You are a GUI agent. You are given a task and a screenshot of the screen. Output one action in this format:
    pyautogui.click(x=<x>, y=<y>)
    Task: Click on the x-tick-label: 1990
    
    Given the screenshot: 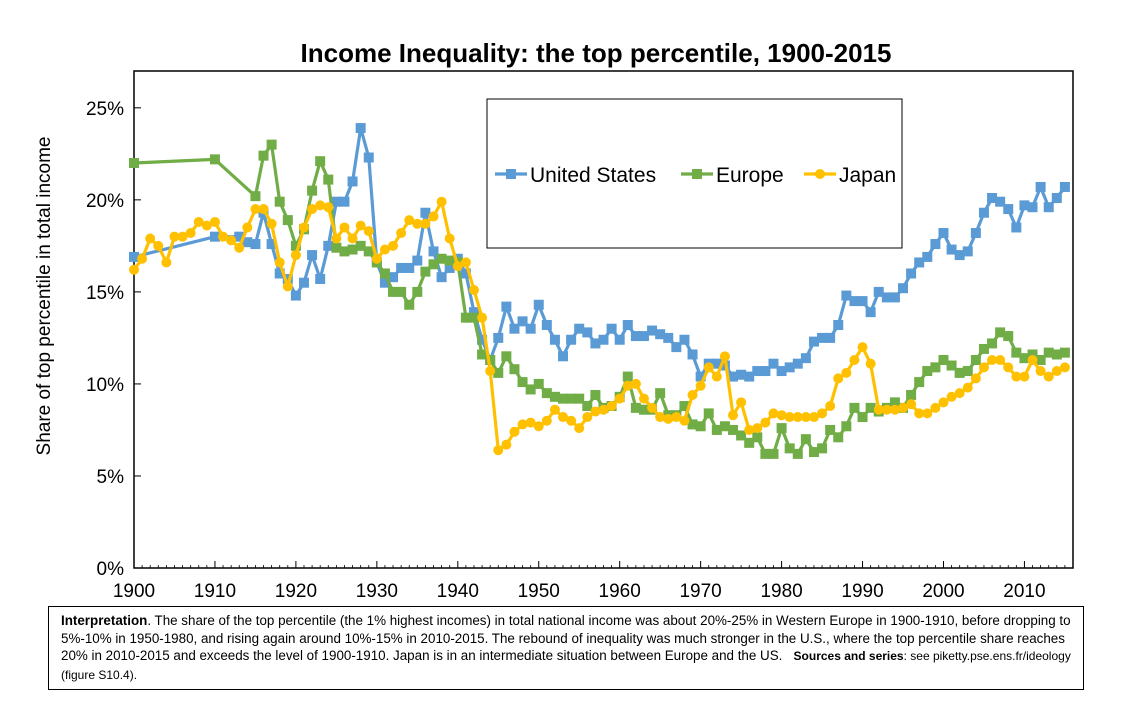 What is the action you would take?
    pyautogui.click(x=862, y=591)
    